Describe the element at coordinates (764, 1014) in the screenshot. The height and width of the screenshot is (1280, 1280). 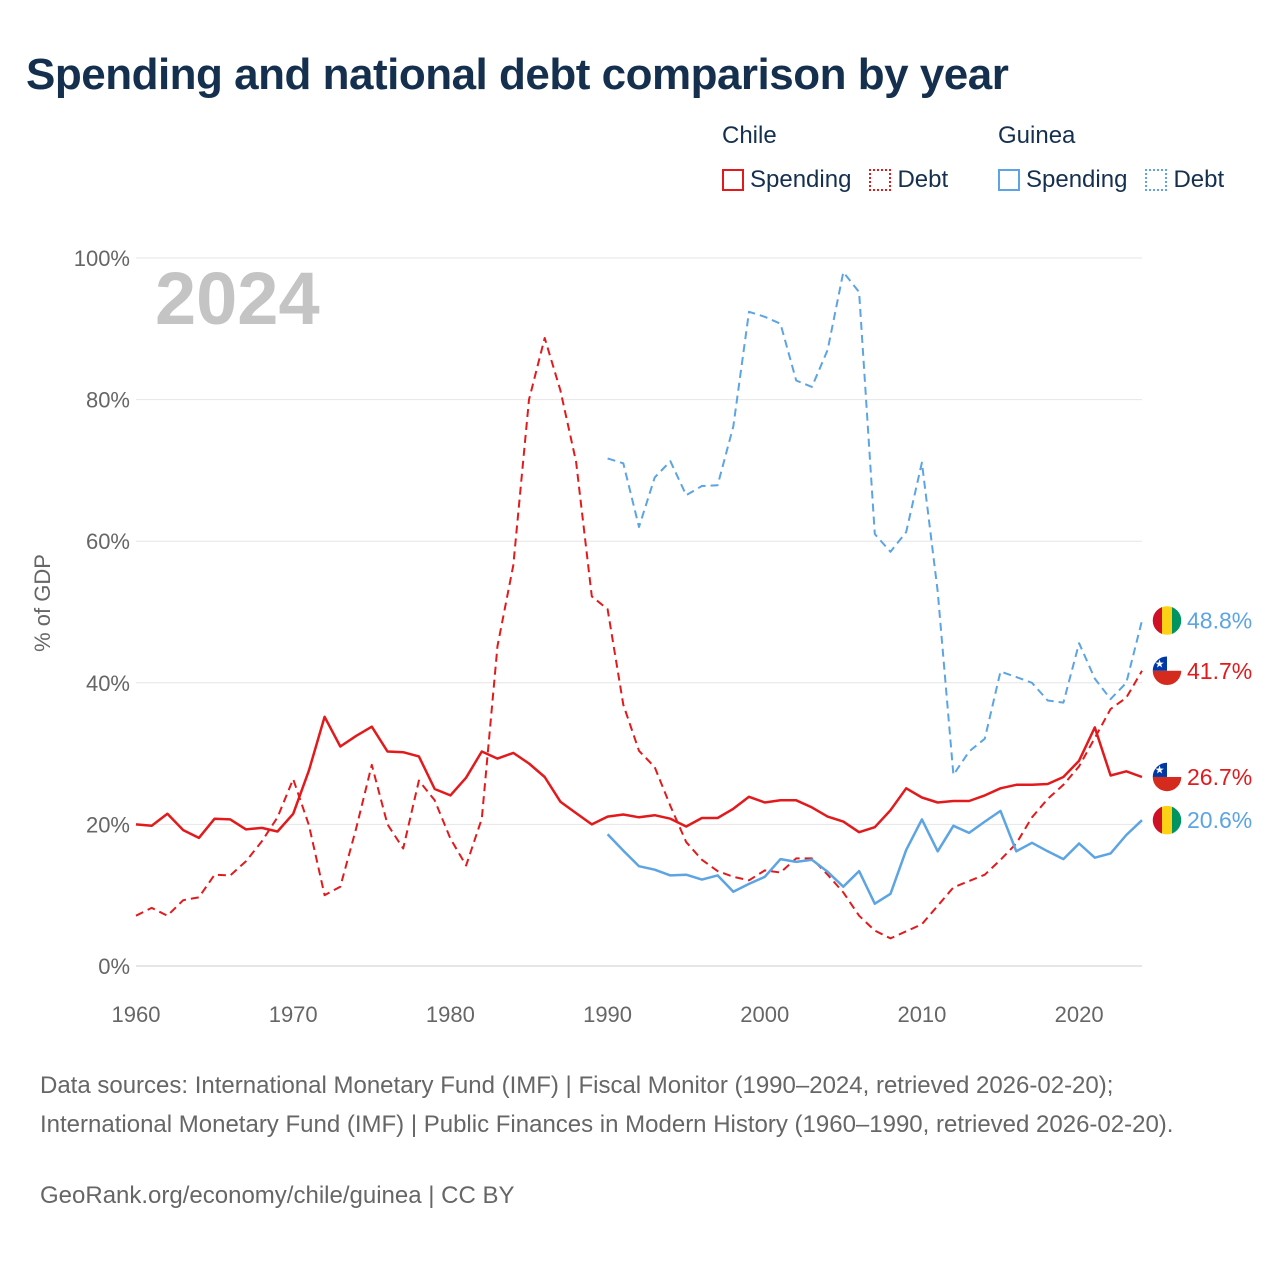
I see `x-tick-label: 2000` at that location.